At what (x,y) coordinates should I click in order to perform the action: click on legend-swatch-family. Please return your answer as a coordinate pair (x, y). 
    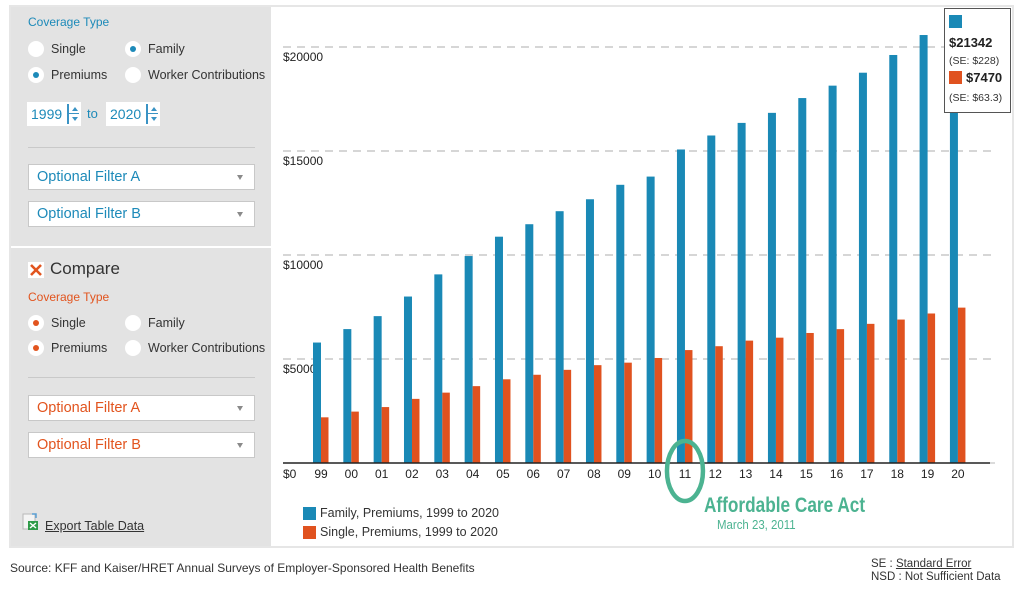
    Looking at the image, I should click on (309, 513).